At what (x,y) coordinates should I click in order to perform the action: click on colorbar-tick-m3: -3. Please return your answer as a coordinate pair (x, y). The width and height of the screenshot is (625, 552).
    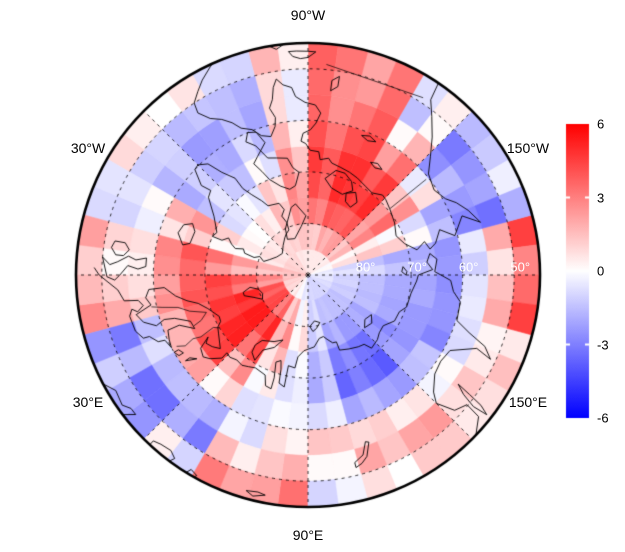
    Looking at the image, I should click on (603, 344).